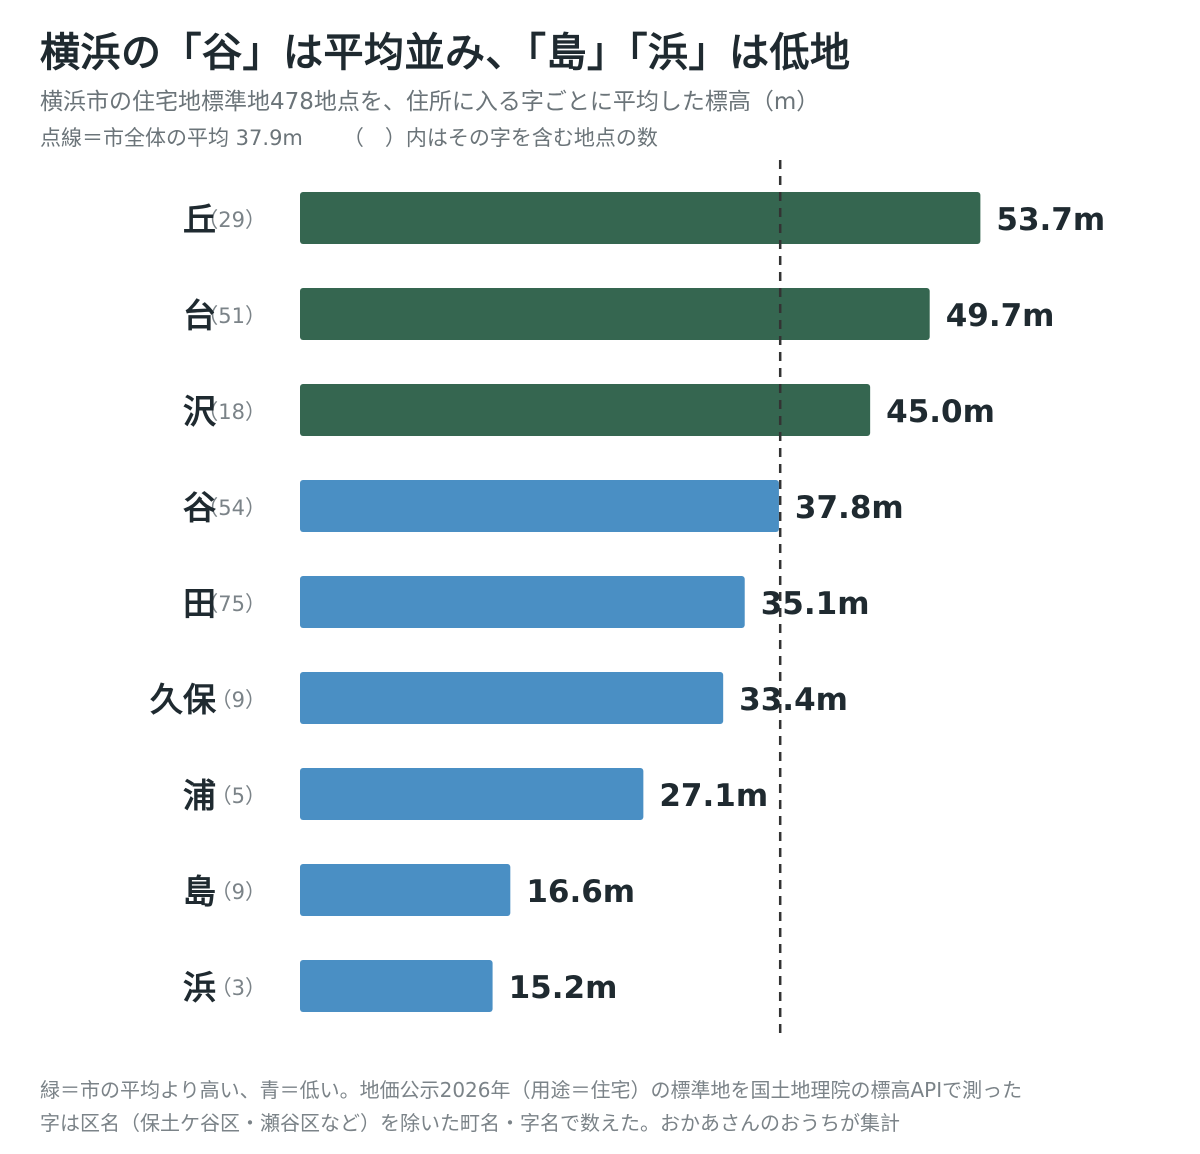 Image resolution: width=1200 pixels, height=1154 pixels. What do you see at coordinates (199, 795) in the screenshot?
I see `category-label: 浦` at bounding box center [199, 795].